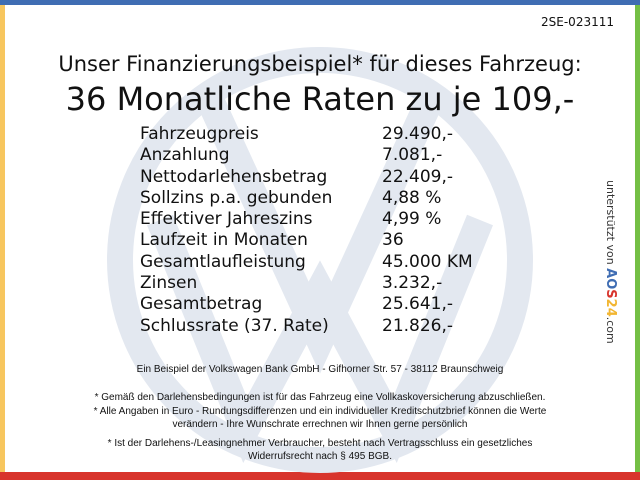  I want to click on logo-letter: O, so click(610, 284).